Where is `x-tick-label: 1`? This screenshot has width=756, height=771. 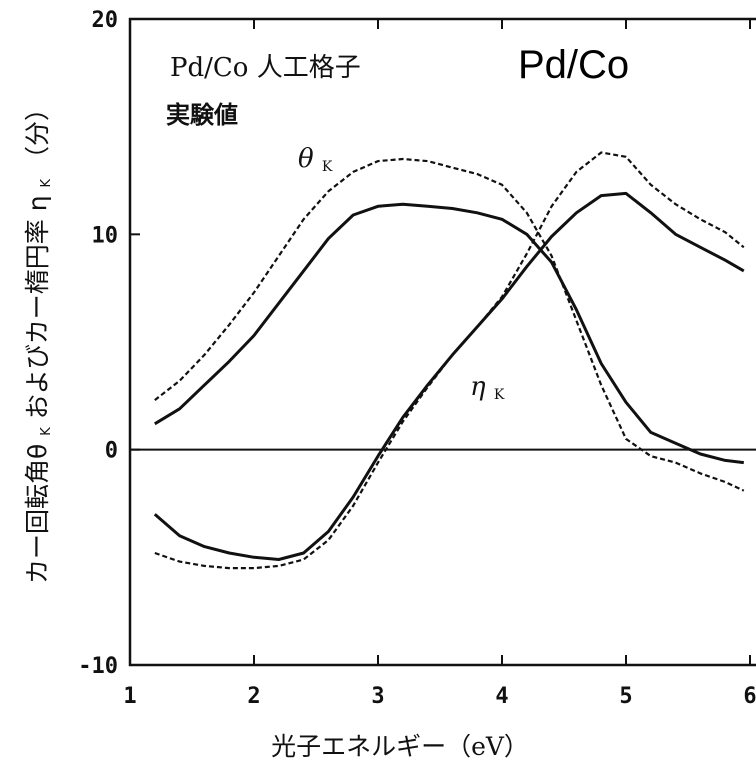 x-tick-label: 1 is located at coordinates (129, 696).